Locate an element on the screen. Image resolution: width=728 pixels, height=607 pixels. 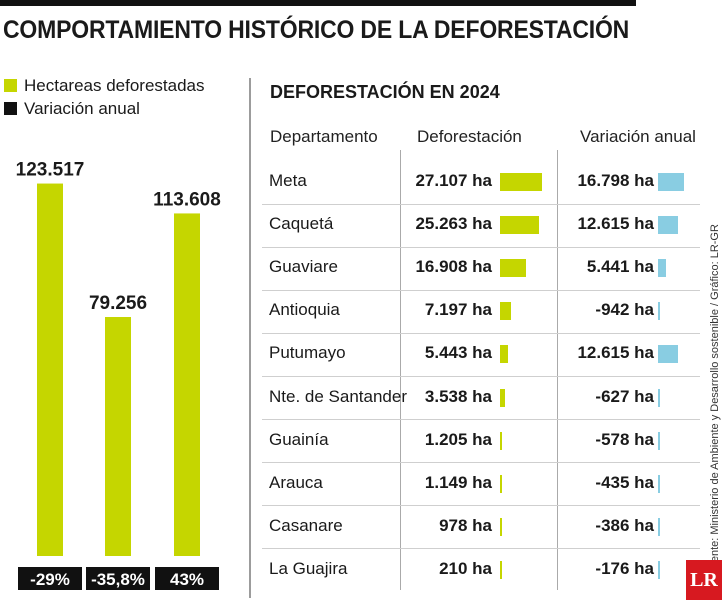
legend: Hectareas deforestadas Variación anual is located at coordinates (104, 97).